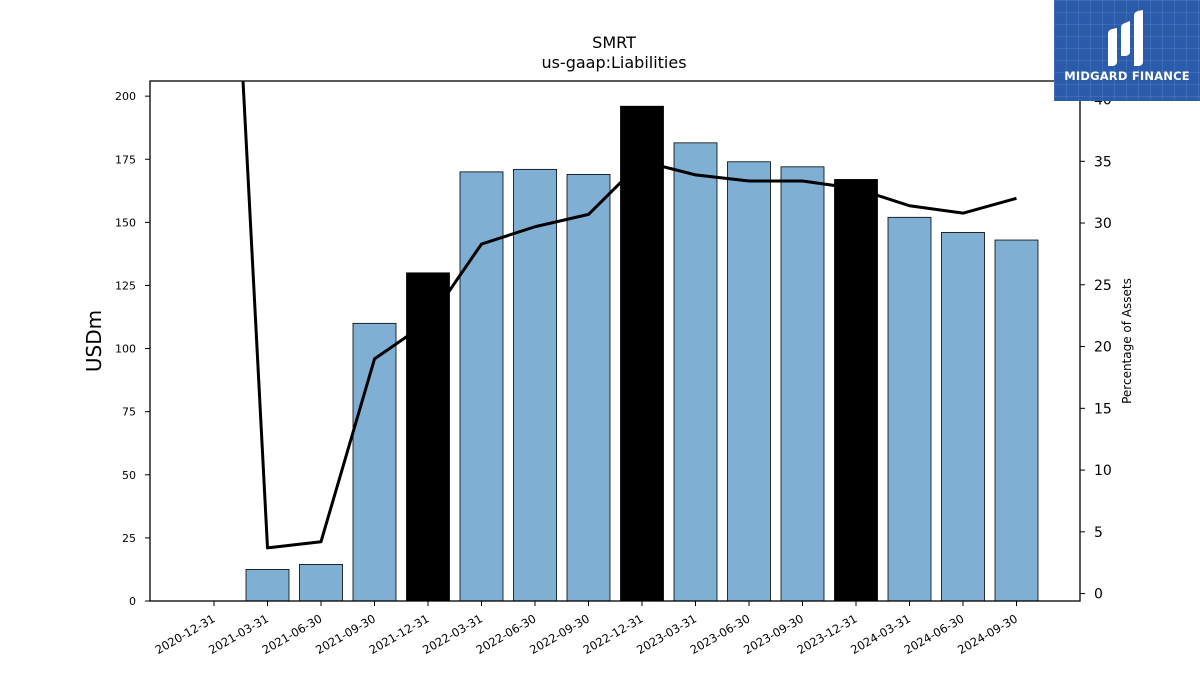 The image size is (1200, 675). Describe the element at coordinates (1103, 224) in the screenshot. I see `y2-tick-label: 30` at that location.